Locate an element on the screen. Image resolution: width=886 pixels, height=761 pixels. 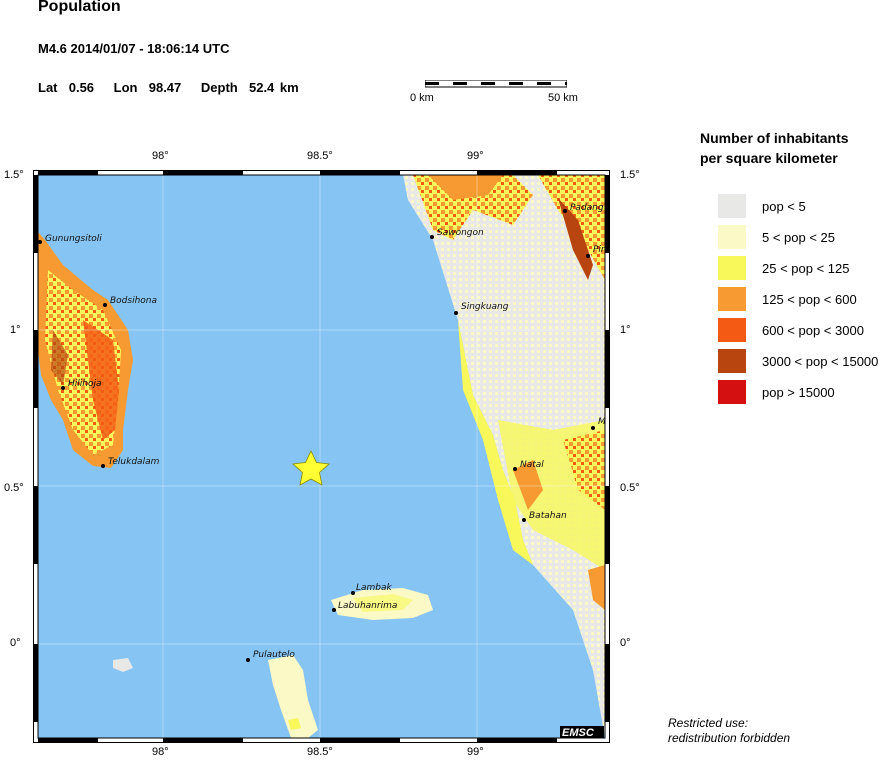
legend-label: 5 < pop < 25 is located at coordinates (799, 237).